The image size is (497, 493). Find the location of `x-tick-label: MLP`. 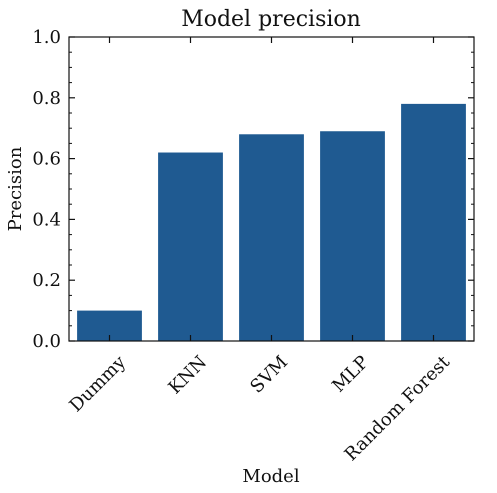

x-tick-label: MLP is located at coordinates (350, 374).